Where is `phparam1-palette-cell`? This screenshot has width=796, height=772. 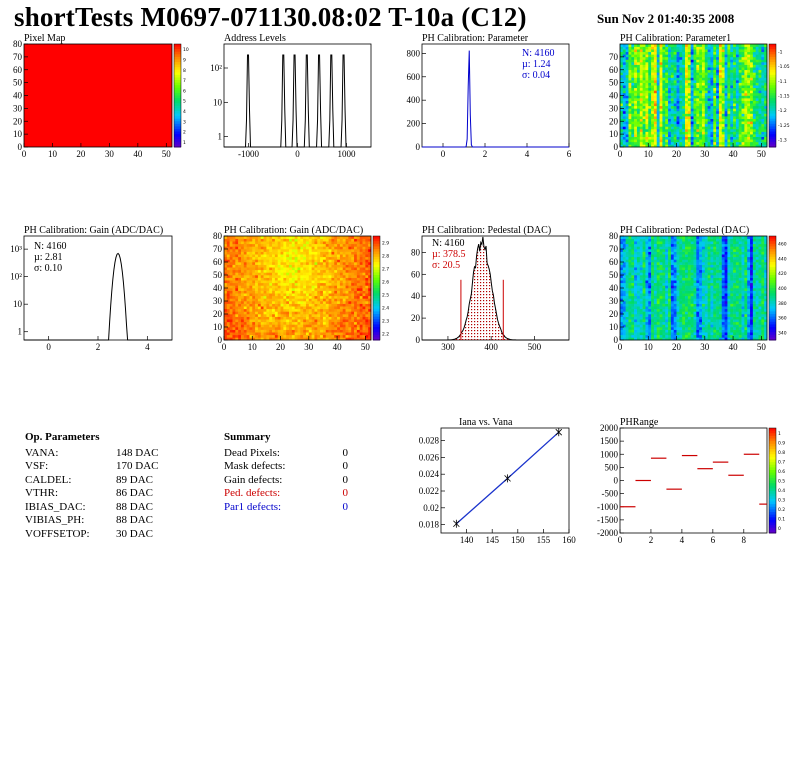 phparam1-palette-cell is located at coordinates (772, 76).